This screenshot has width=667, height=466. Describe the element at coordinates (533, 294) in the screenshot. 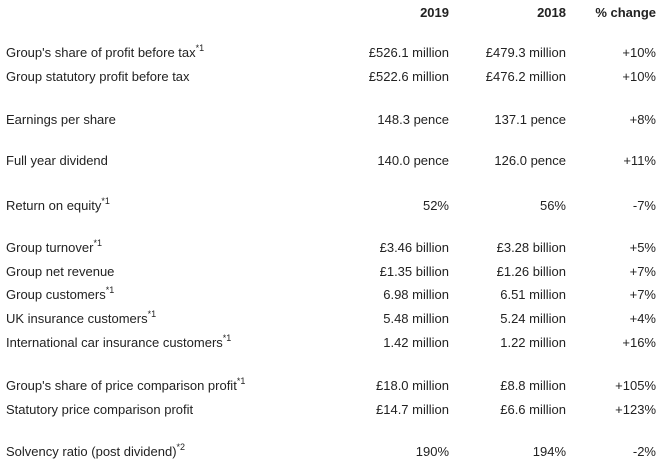

I see `value-2018: 6.51 million` at that location.